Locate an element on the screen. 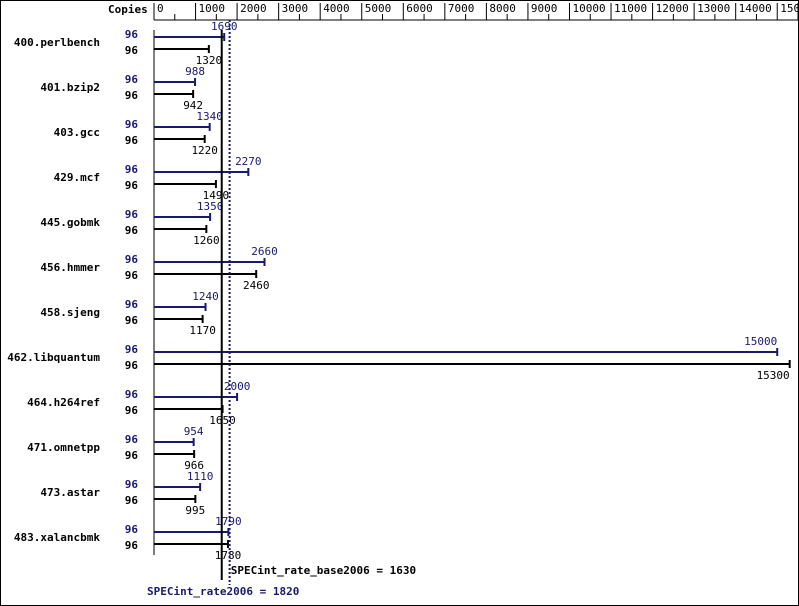 The width and height of the screenshot is (799, 606). value-label: 1170 is located at coordinates (202, 330).